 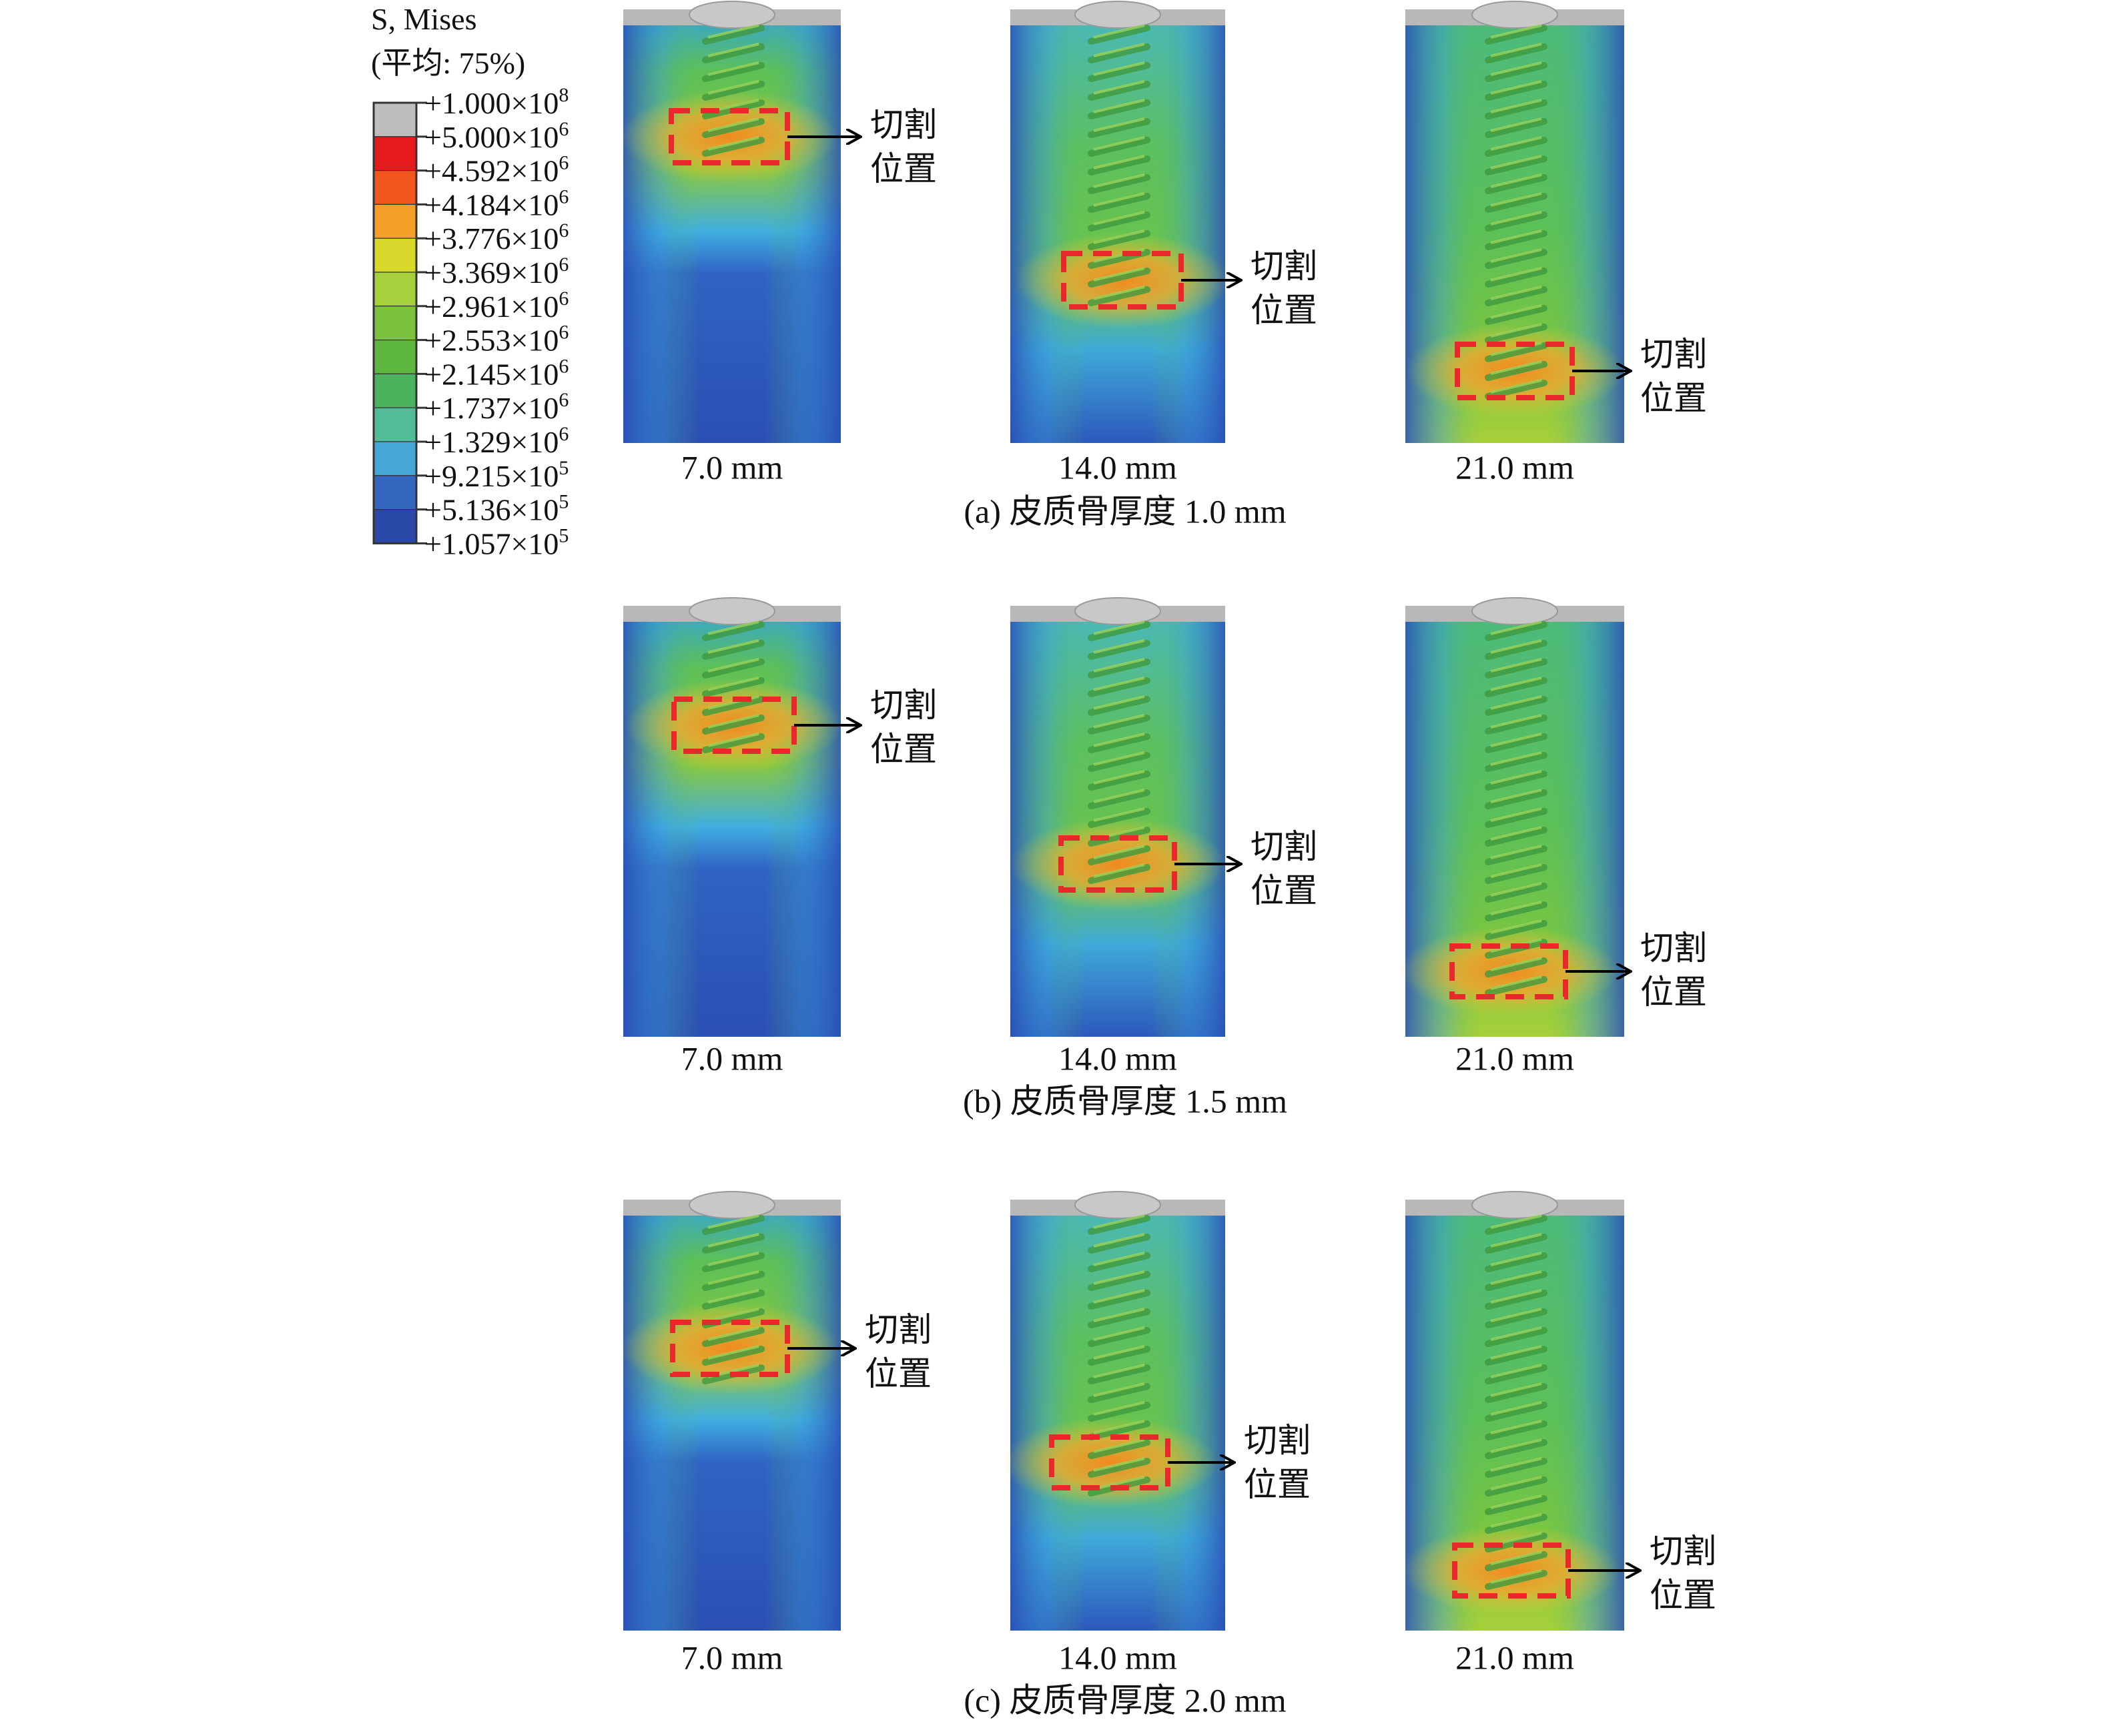 What do you see at coordinates (496, 170) in the screenshot?
I see `legend-label: +4.592×106` at bounding box center [496, 170].